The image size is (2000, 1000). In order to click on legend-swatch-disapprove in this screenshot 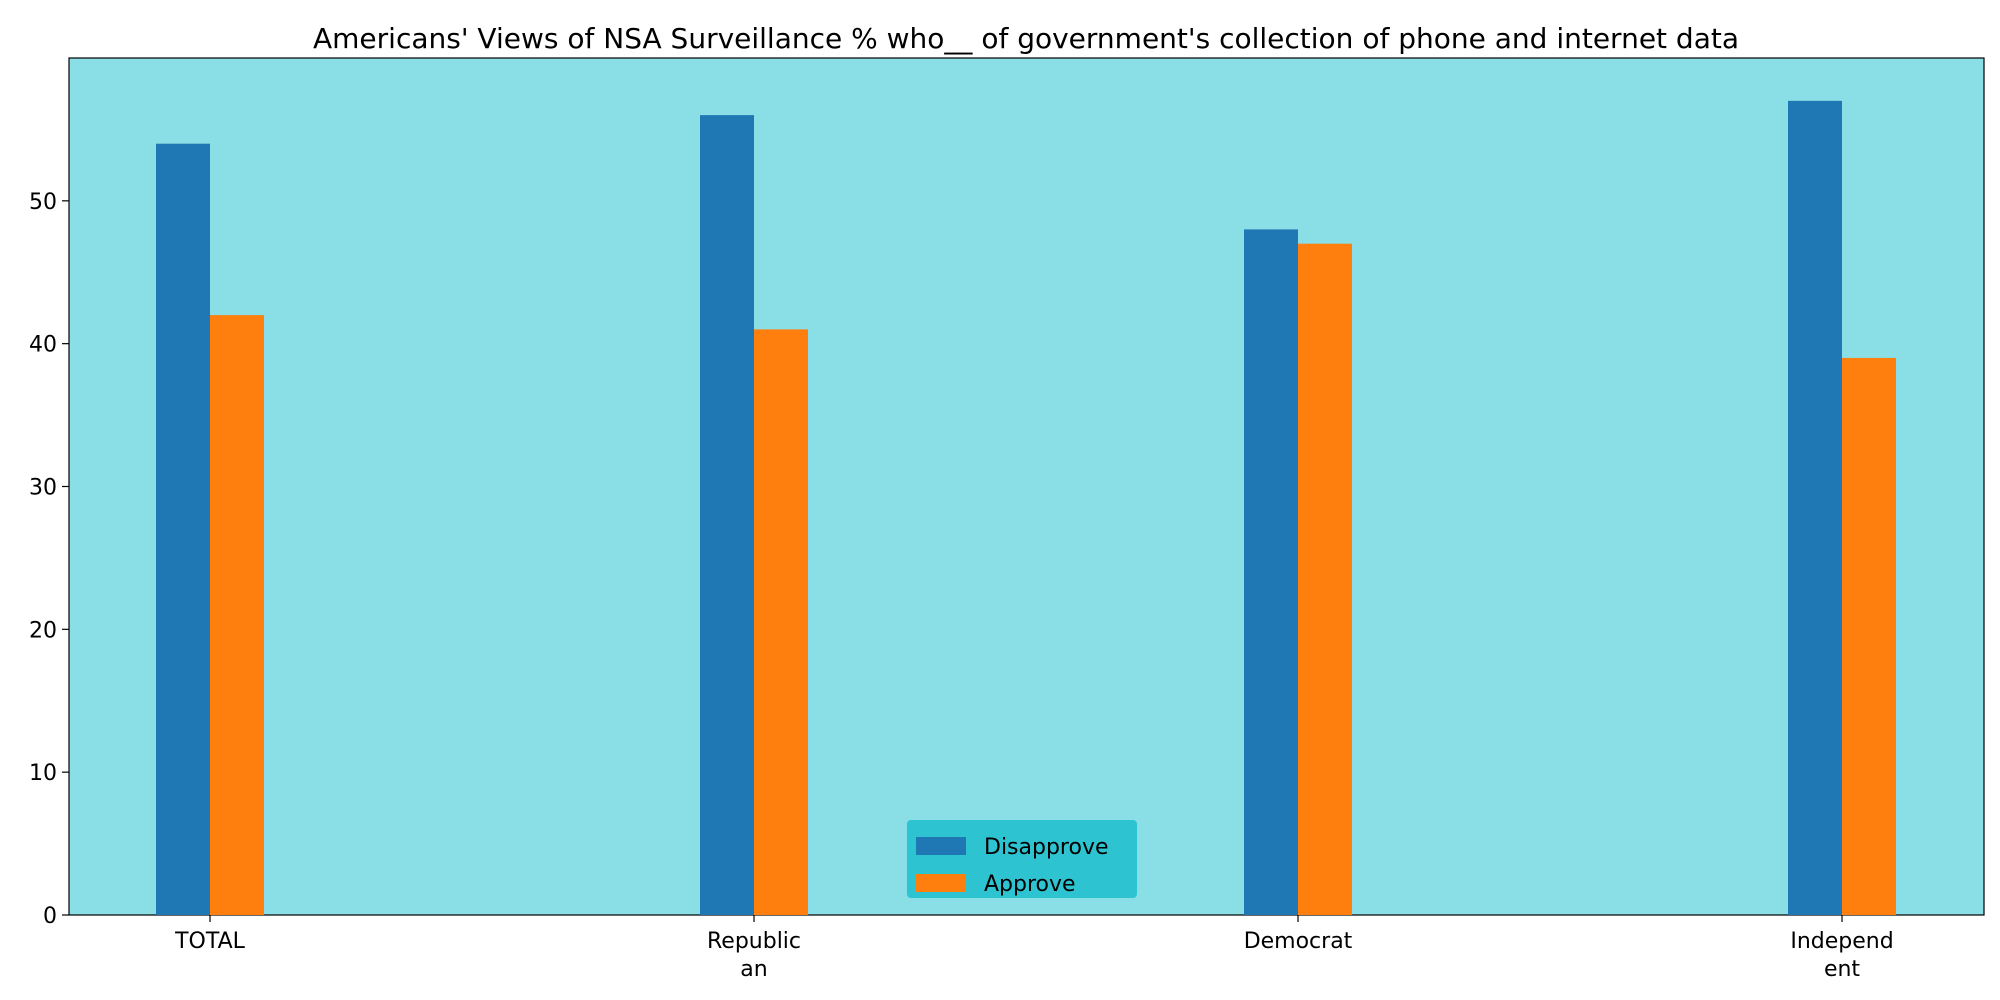, I will do `click(941, 846)`.